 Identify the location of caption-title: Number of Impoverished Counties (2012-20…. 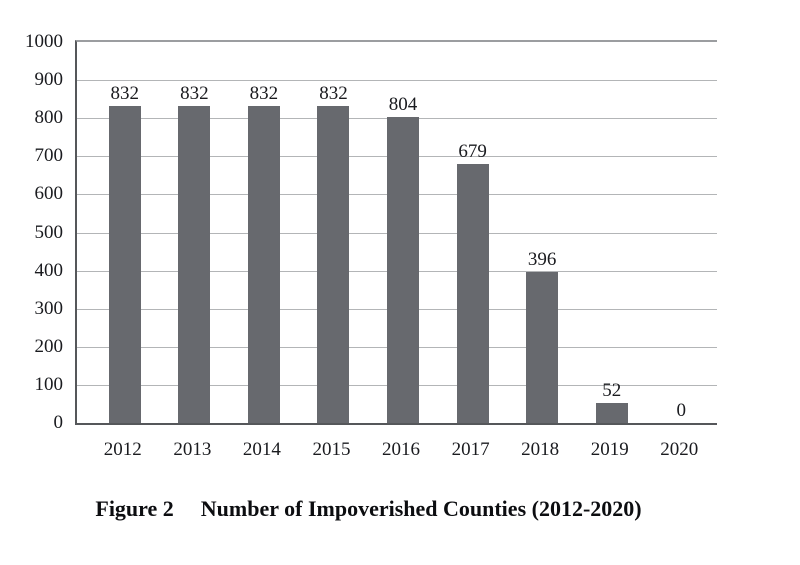
(421, 508).